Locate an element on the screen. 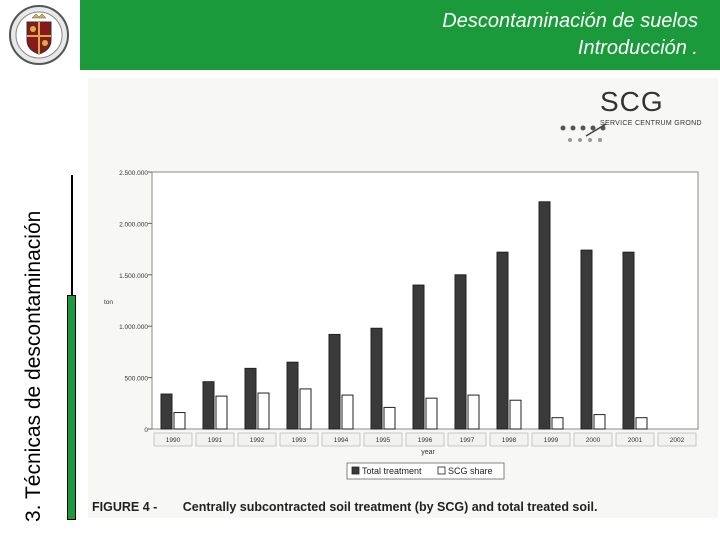  x-tick-label: 1992 is located at coordinates (257, 440).